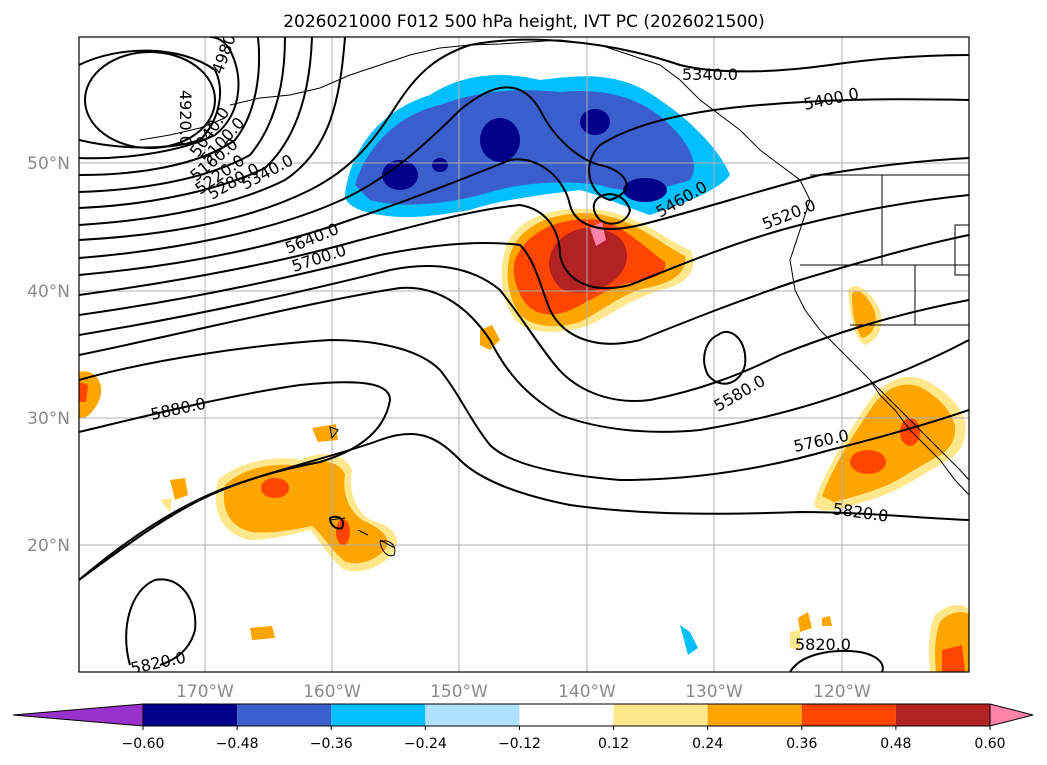 This screenshot has width=1047, height=765. What do you see at coordinates (425, 744) in the screenshot?
I see `colorbar-tick-label: −0.24` at bounding box center [425, 744].